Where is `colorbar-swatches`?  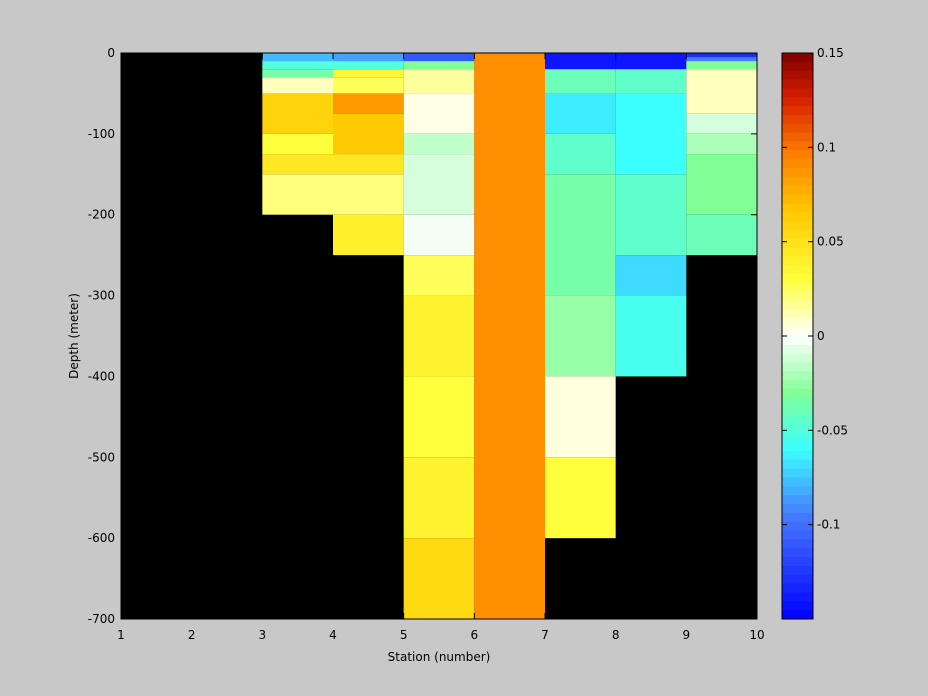 colorbar-swatches is located at coordinates (797, 336).